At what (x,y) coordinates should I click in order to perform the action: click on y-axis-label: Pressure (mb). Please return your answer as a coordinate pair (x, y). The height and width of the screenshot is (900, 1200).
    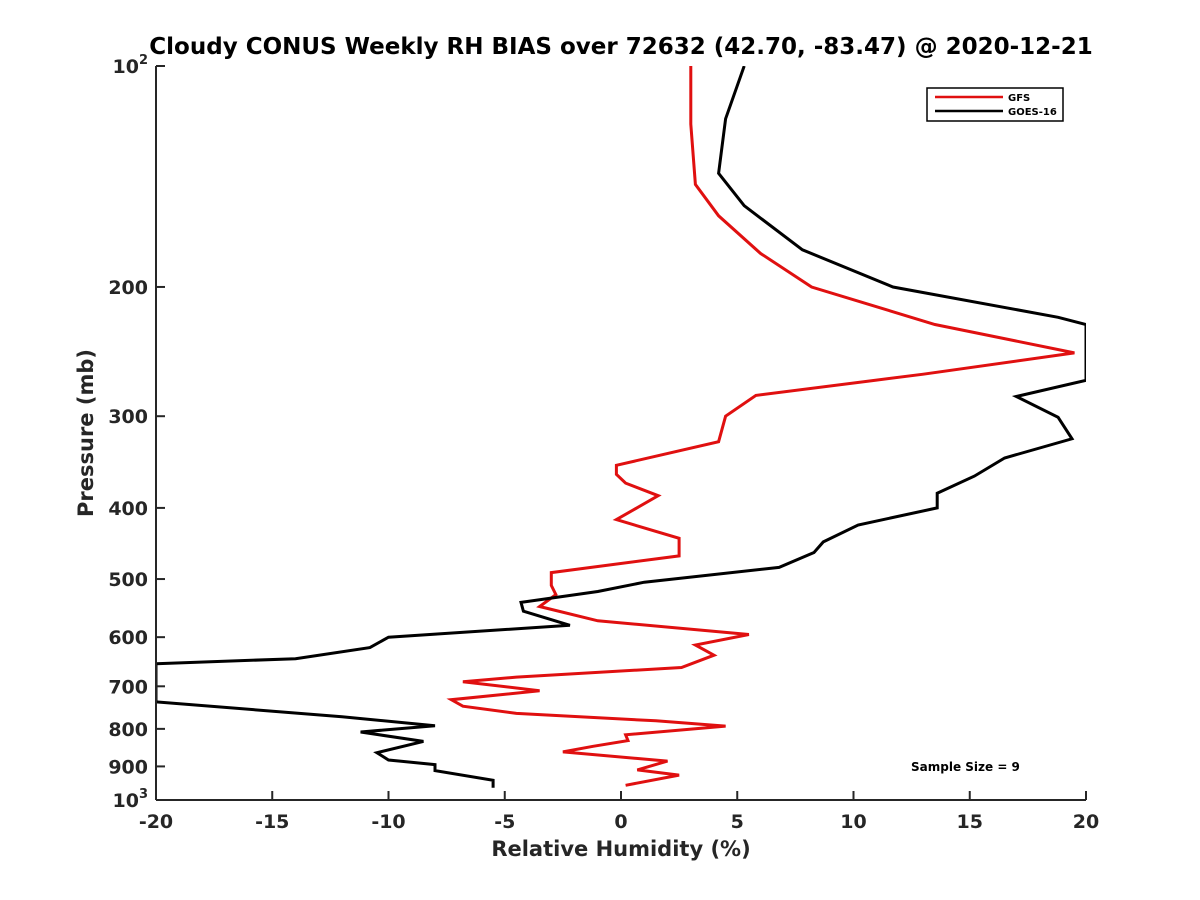
    Looking at the image, I should click on (86, 433).